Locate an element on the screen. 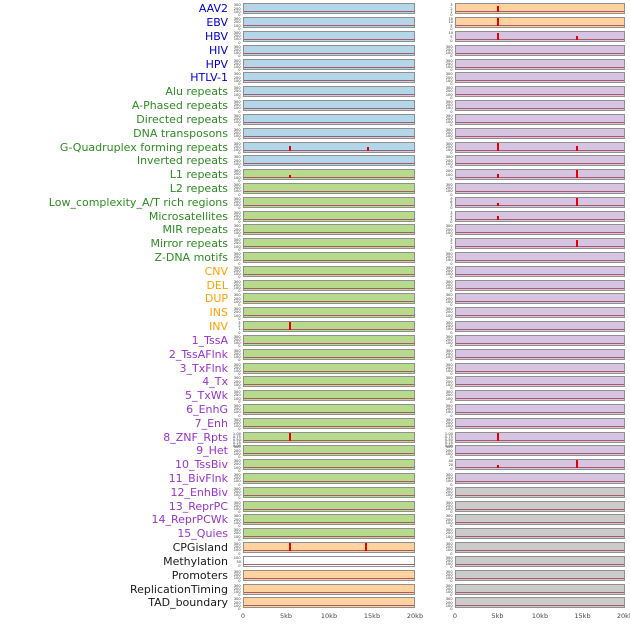 Image resolution: width=630 pixels, height=630 pixels. x-tick-label: 10kb is located at coordinates (540, 615).